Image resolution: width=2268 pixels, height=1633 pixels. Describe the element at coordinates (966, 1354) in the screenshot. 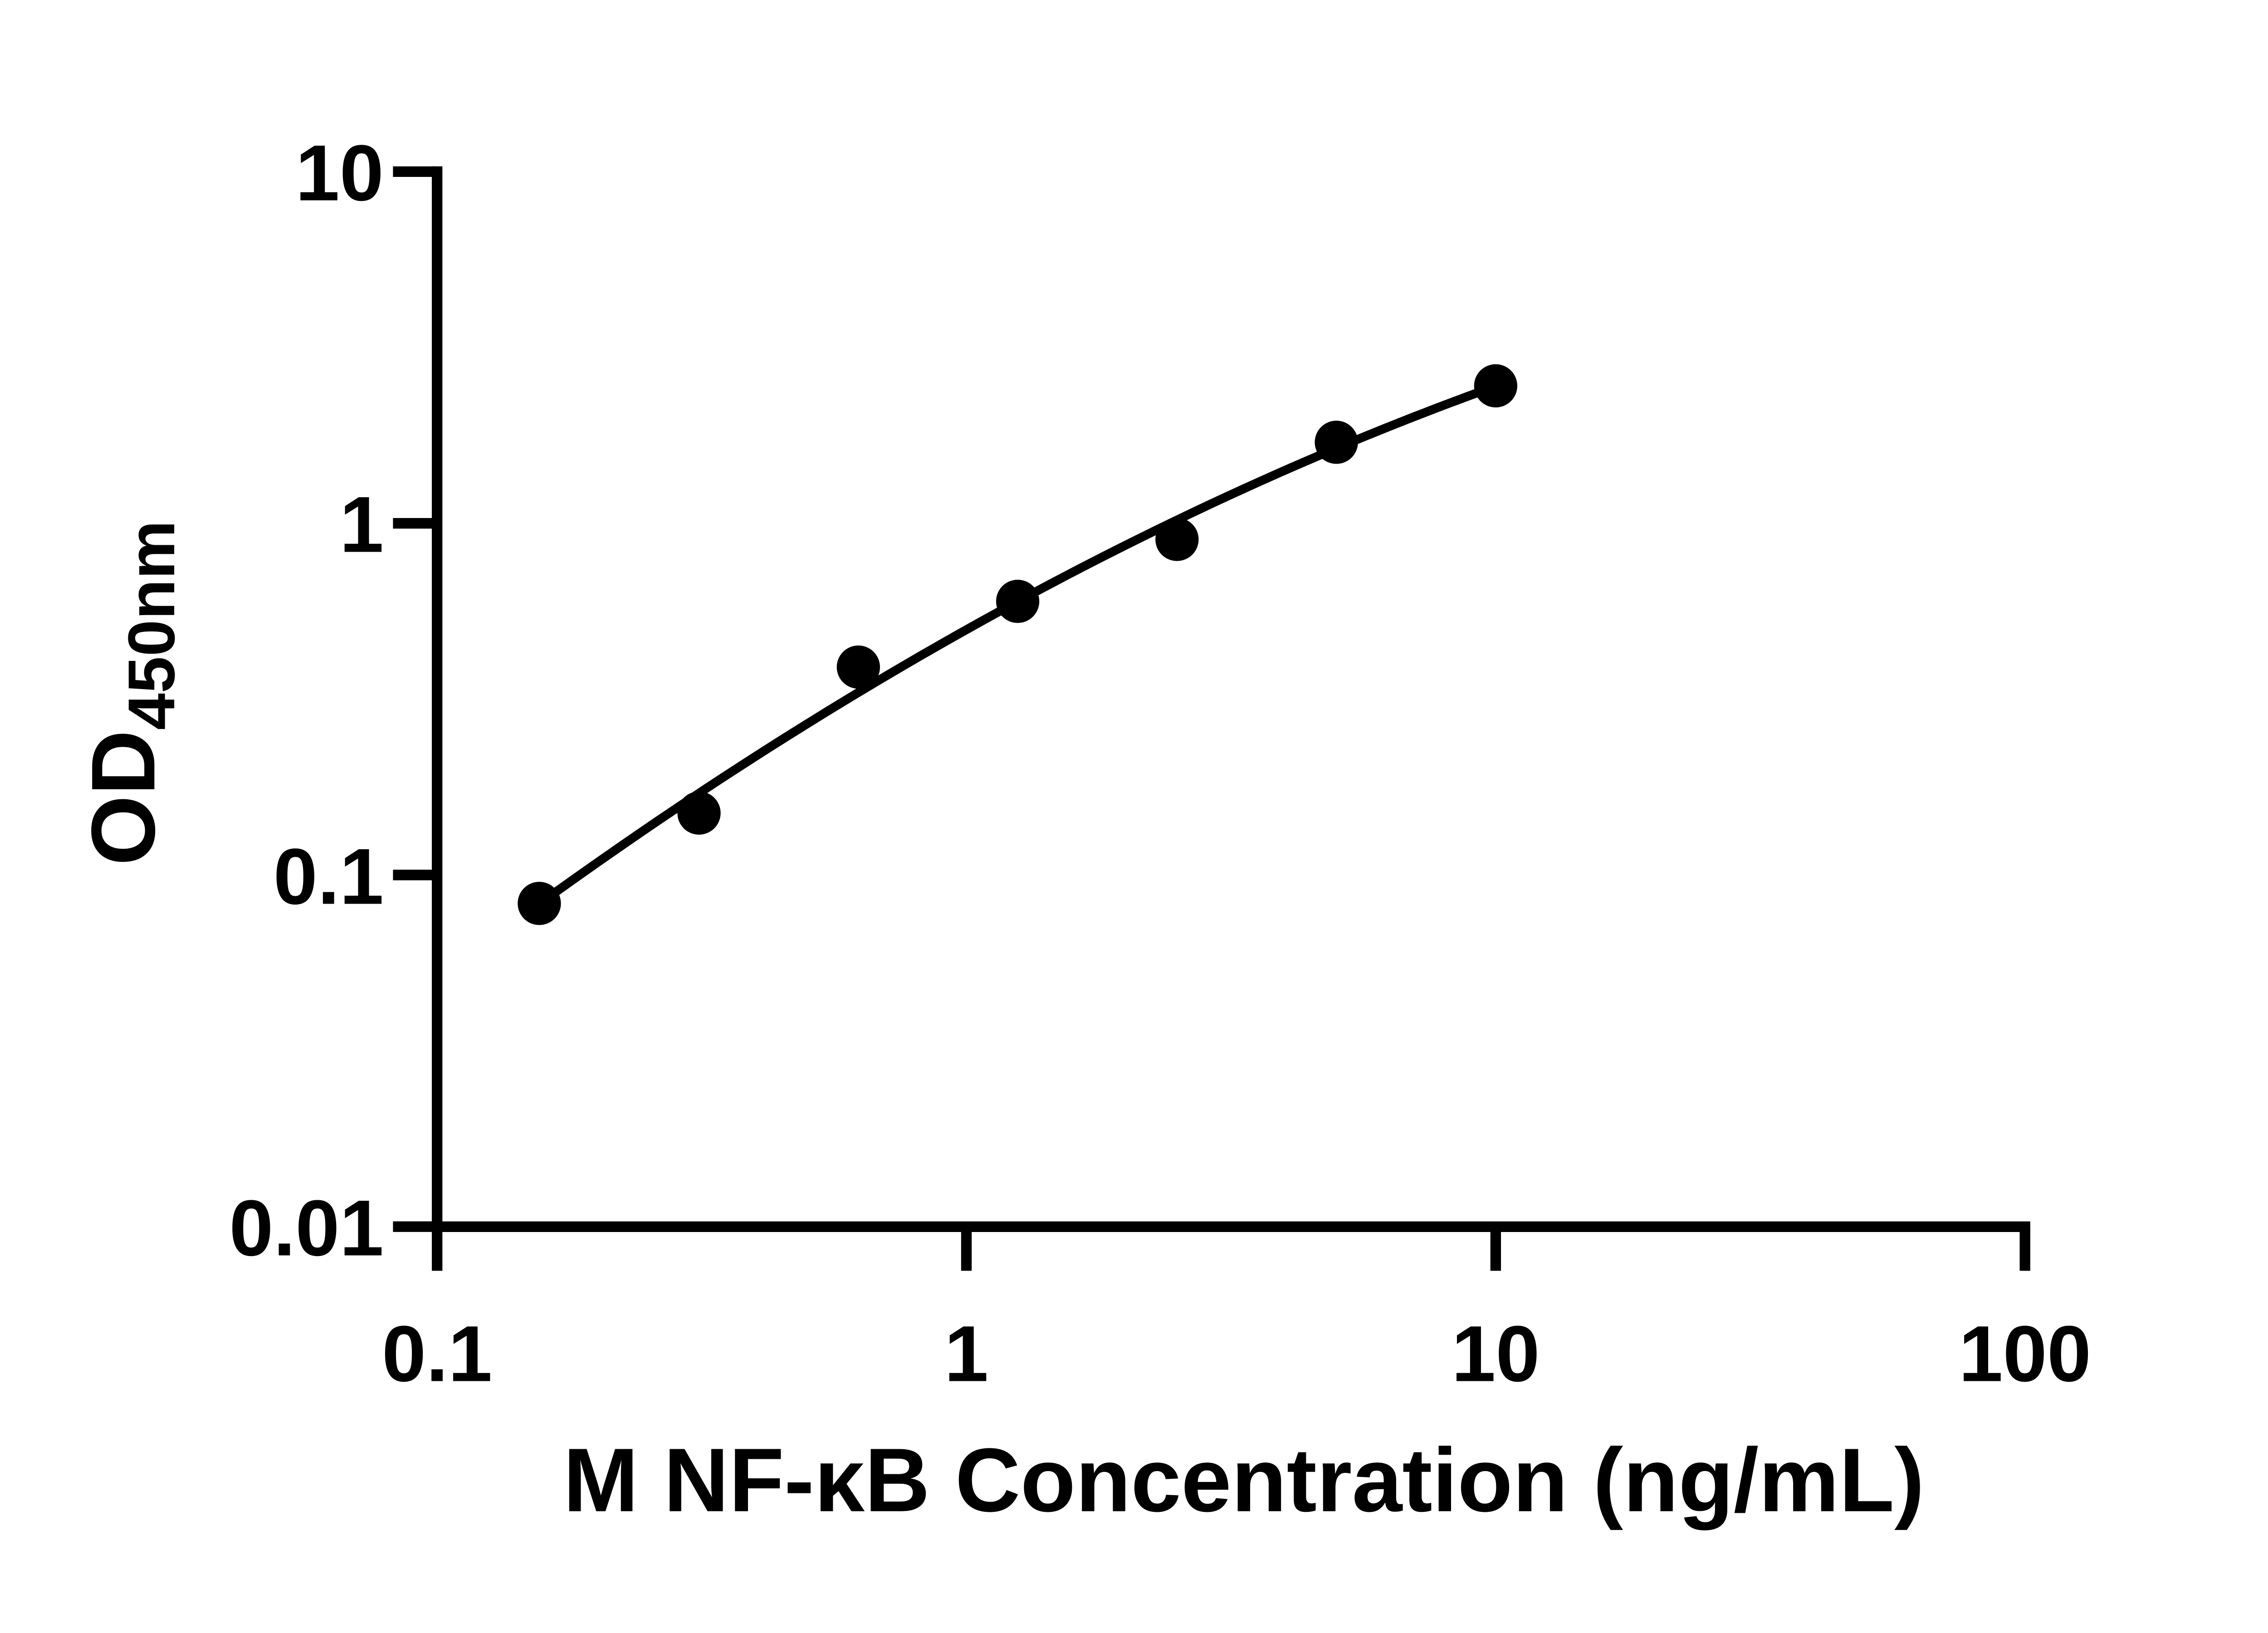

I see `x-tick-label-1: 1` at that location.